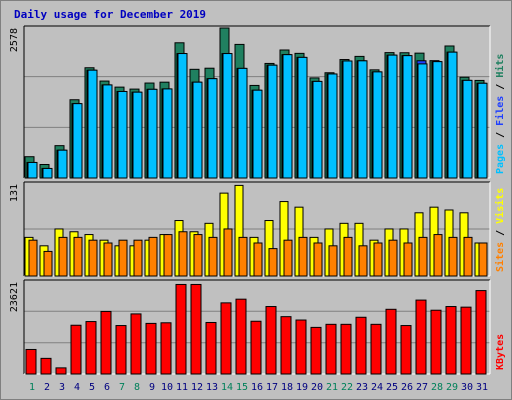  I want to click on chart-title: Daily usage for December 2019, so click(110, 14).